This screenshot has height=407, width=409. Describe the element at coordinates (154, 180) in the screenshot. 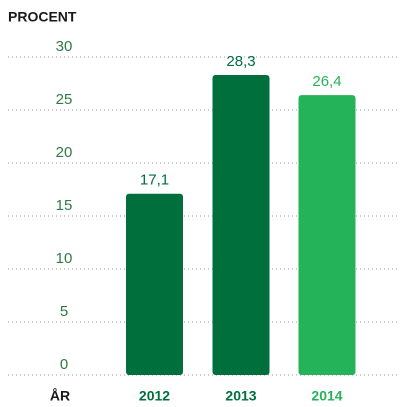

I see `value-label: 17,1` at that location.